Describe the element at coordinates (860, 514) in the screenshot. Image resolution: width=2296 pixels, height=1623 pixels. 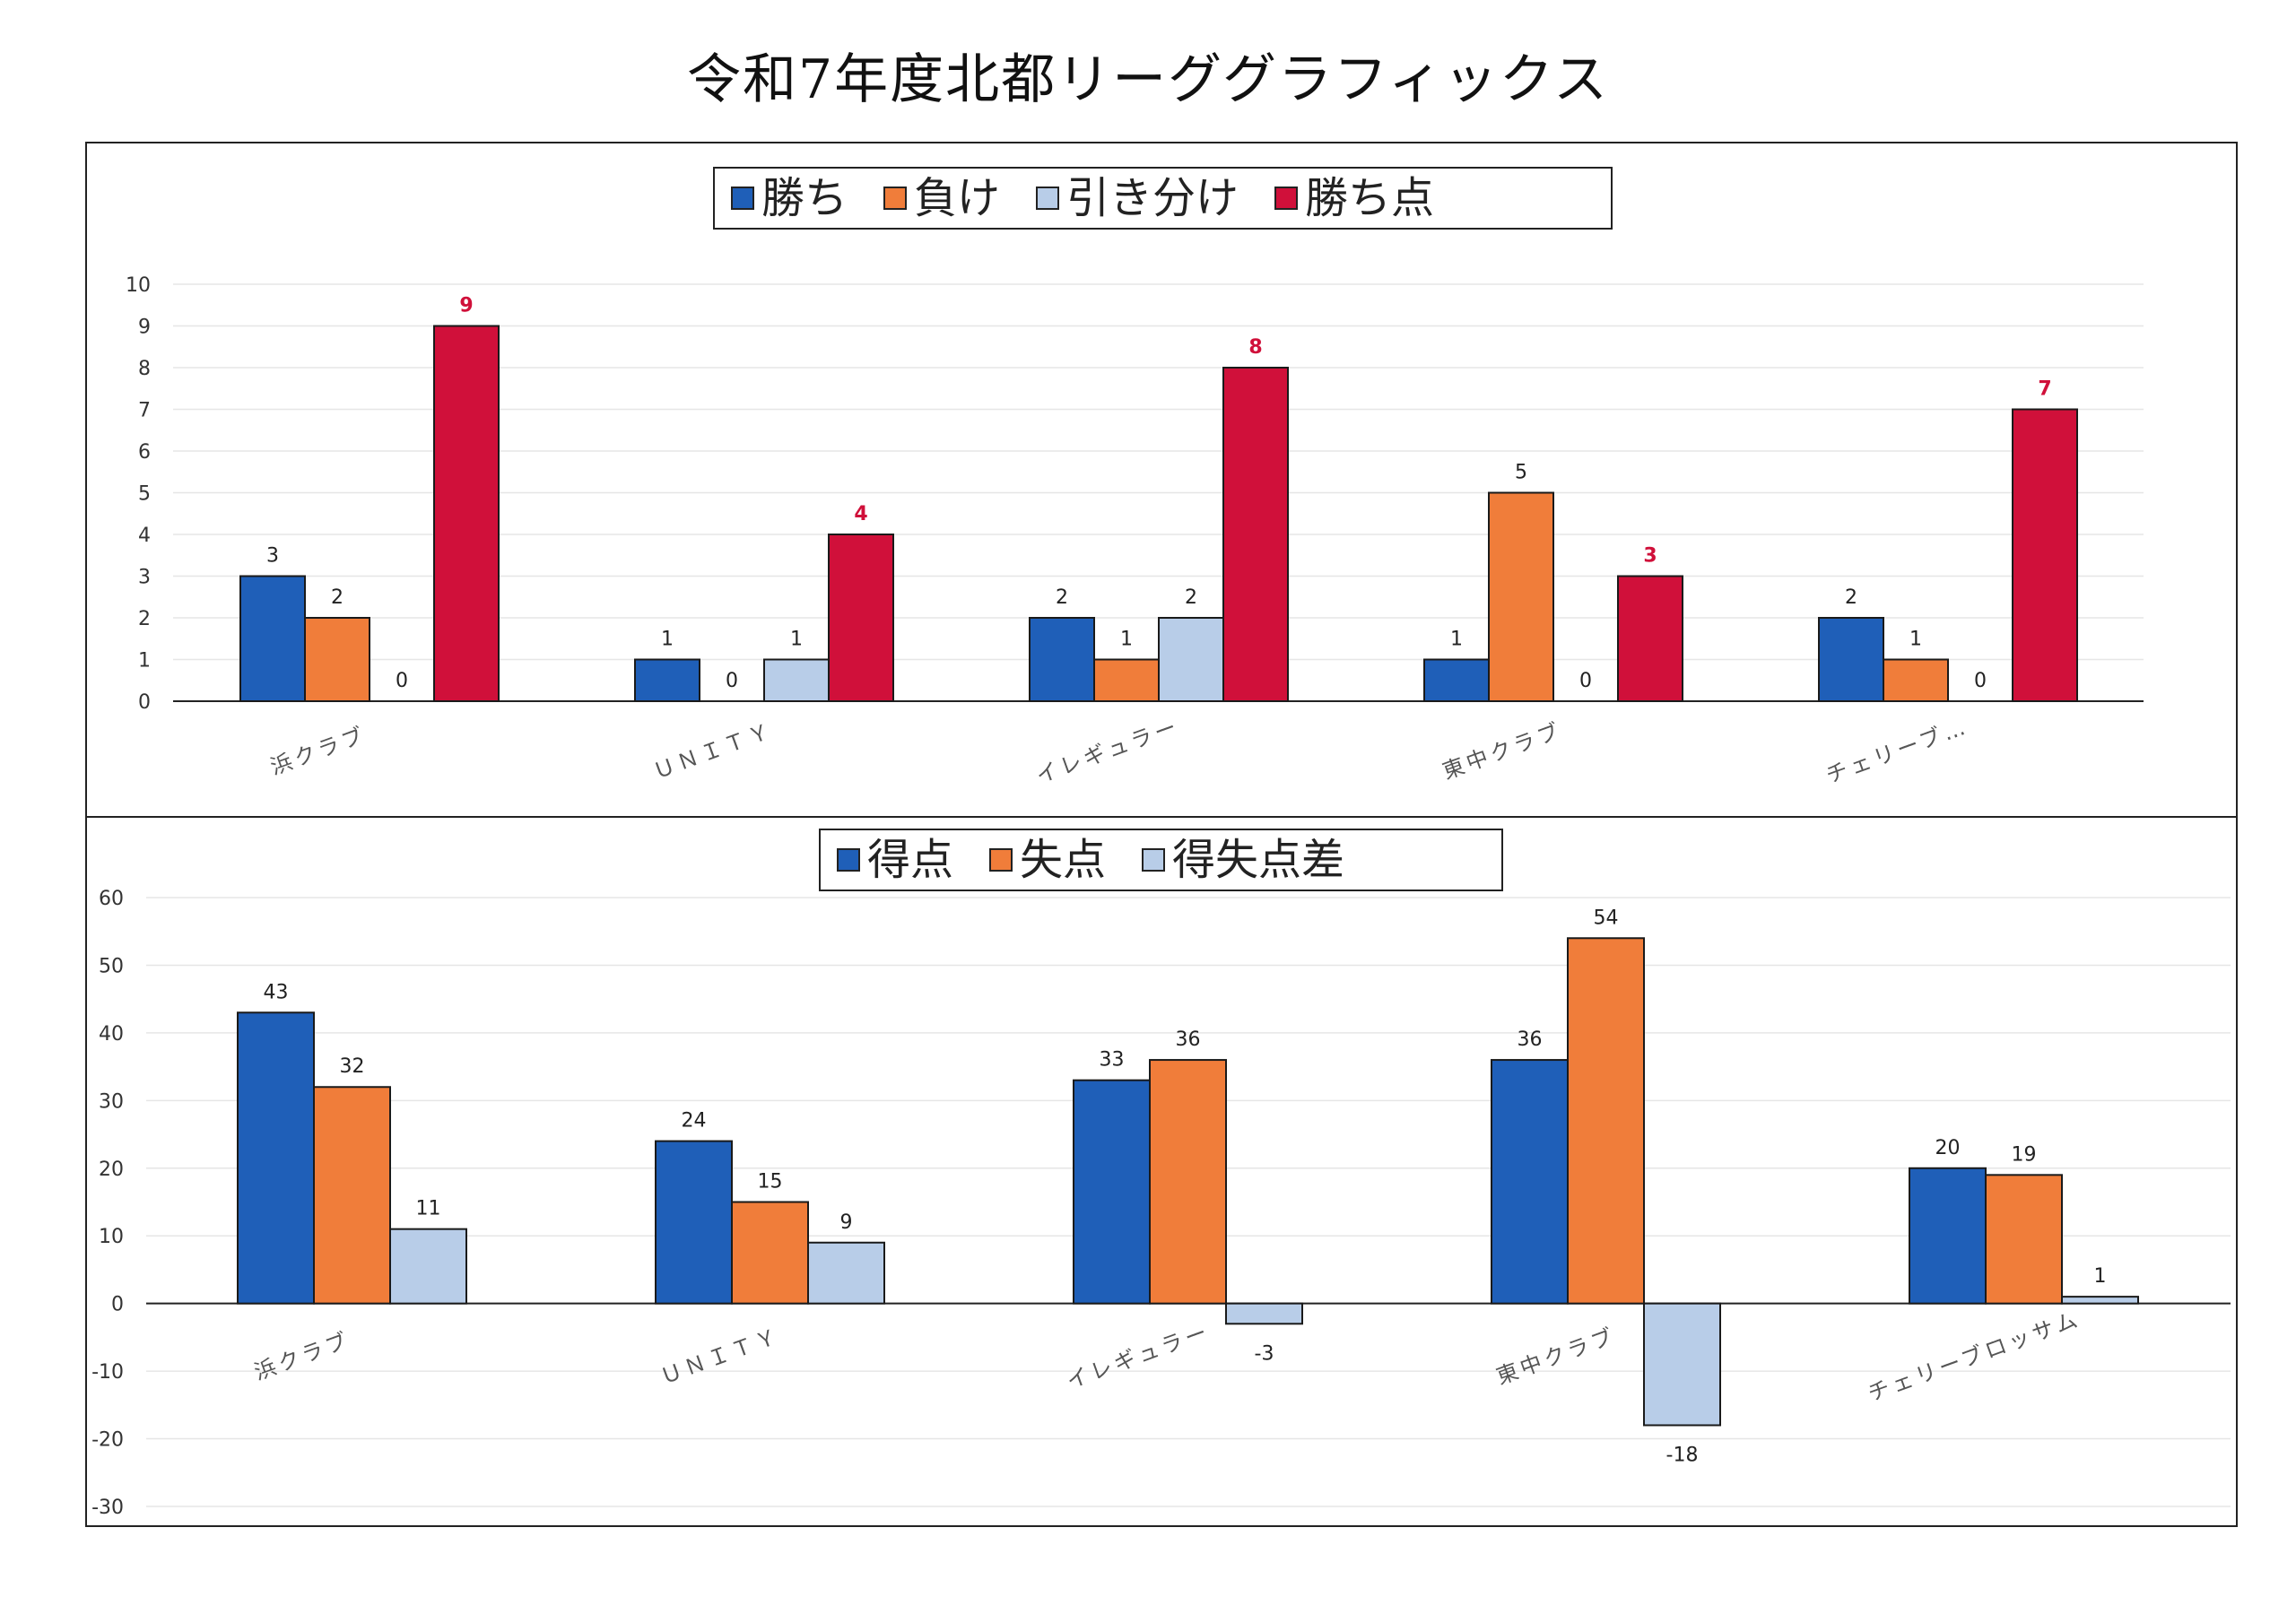
I see `data-label-points: 4` at that location.